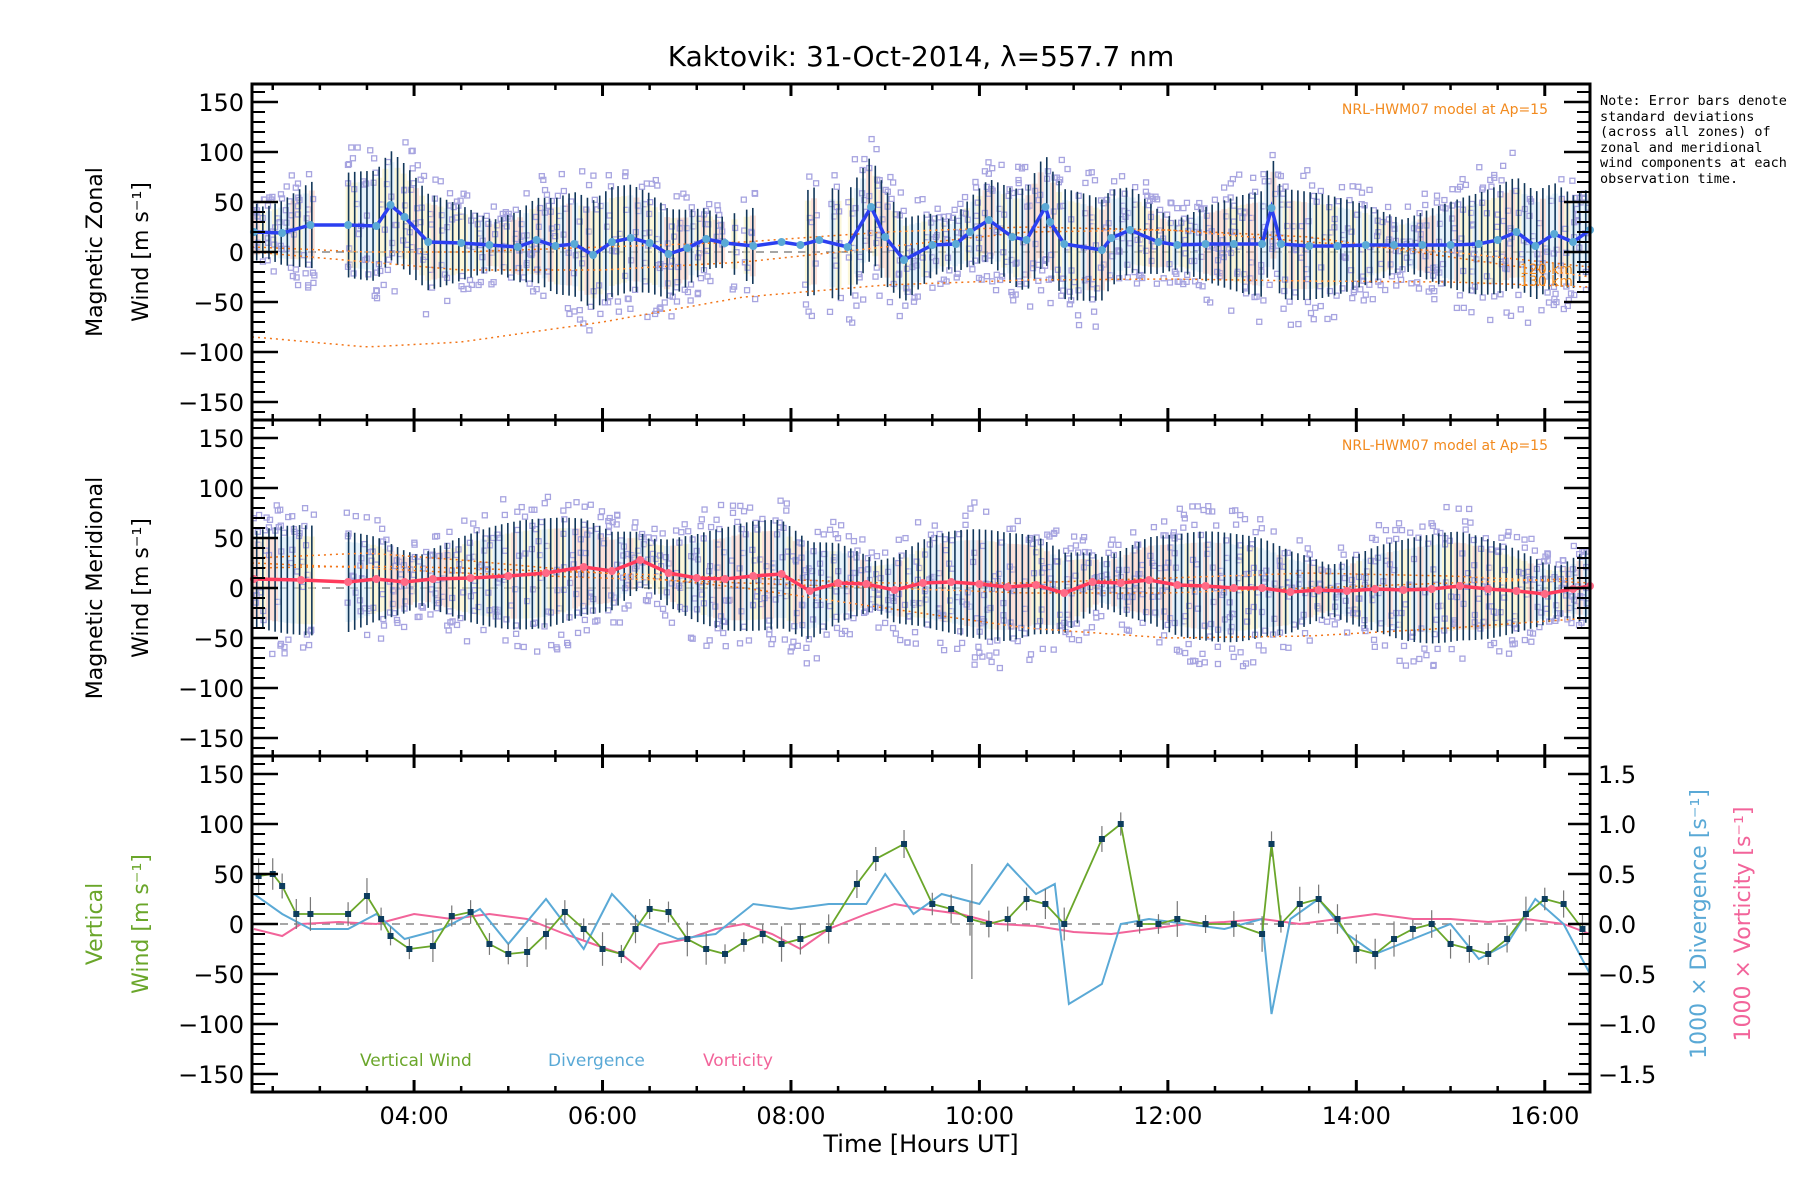  What do you see at coordinates (921, 574) in the screenshot?
I see `model-curve` at bounding box center [921, 574].